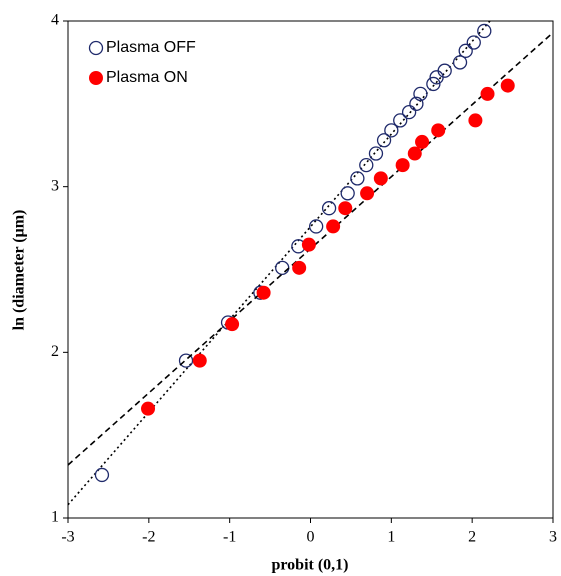 The image size is (561, 576). I want to click on x-tick-label: 2, so click(472, 537).